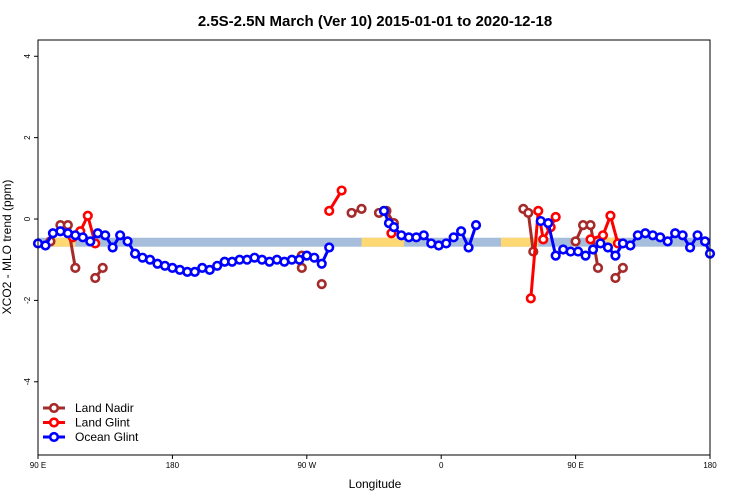 This screenshot has width=750, height=500. I want to click on y-tick-label-0: -4, so click(27, 382).